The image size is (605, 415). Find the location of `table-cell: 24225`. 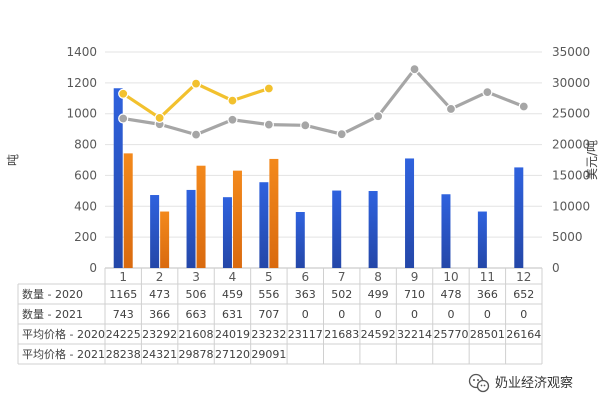

table-cell: 24225 is located at coordinates (123, 334).